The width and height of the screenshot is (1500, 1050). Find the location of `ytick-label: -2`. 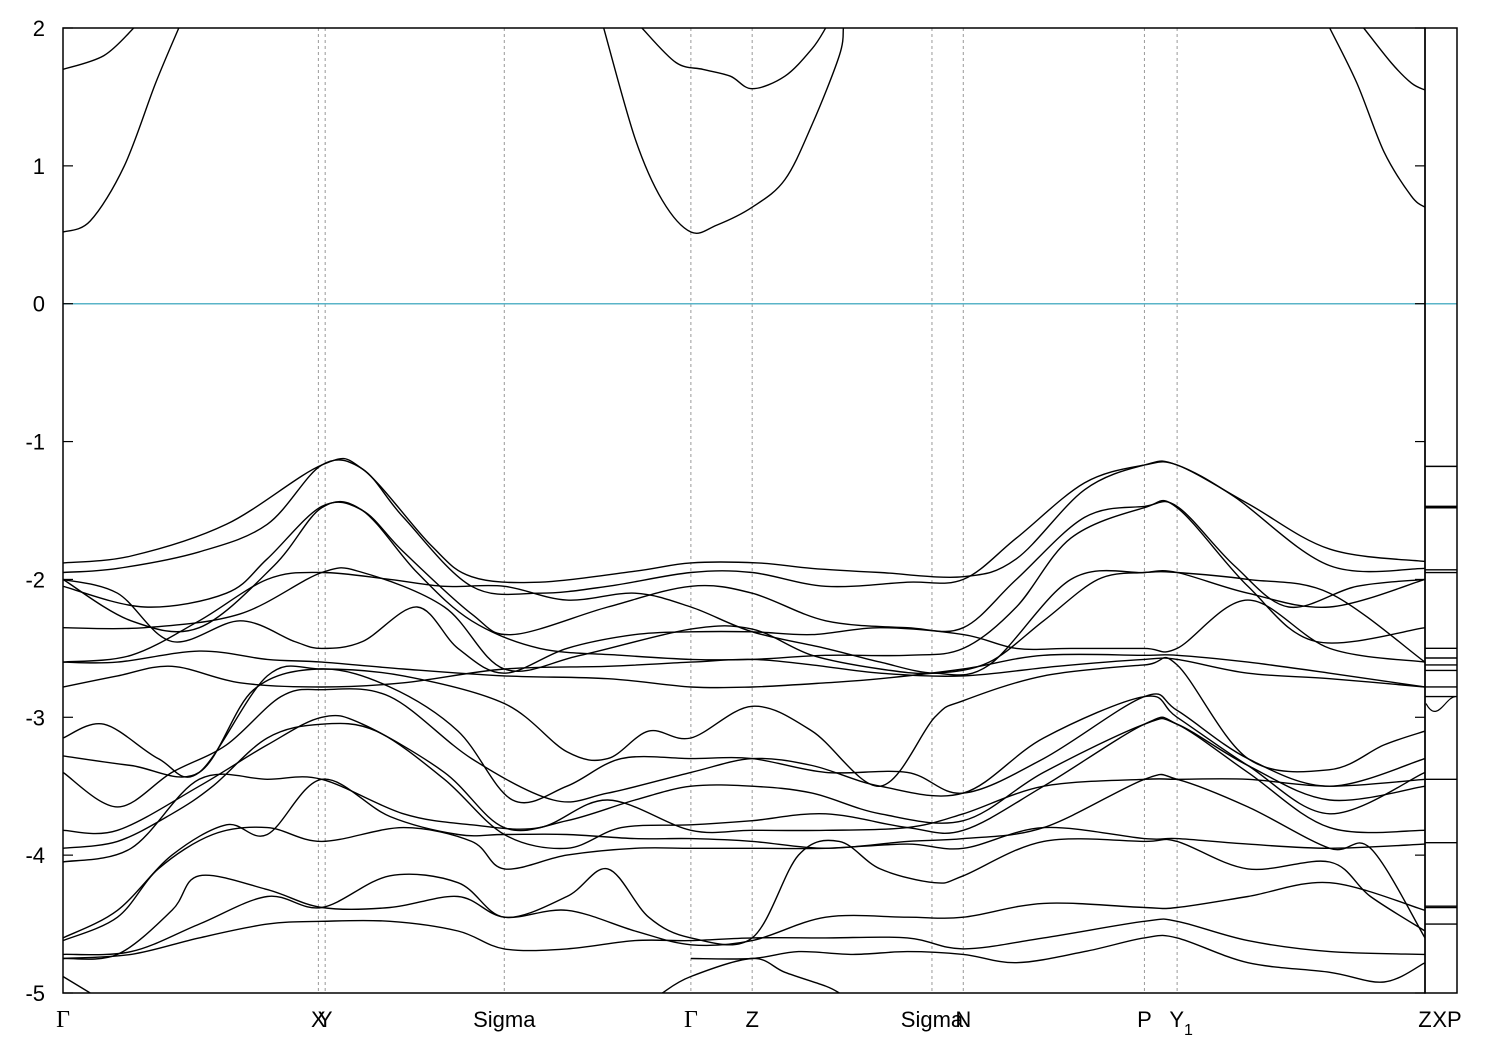

ytick-label: -2 is located at coordinates (35, 579).